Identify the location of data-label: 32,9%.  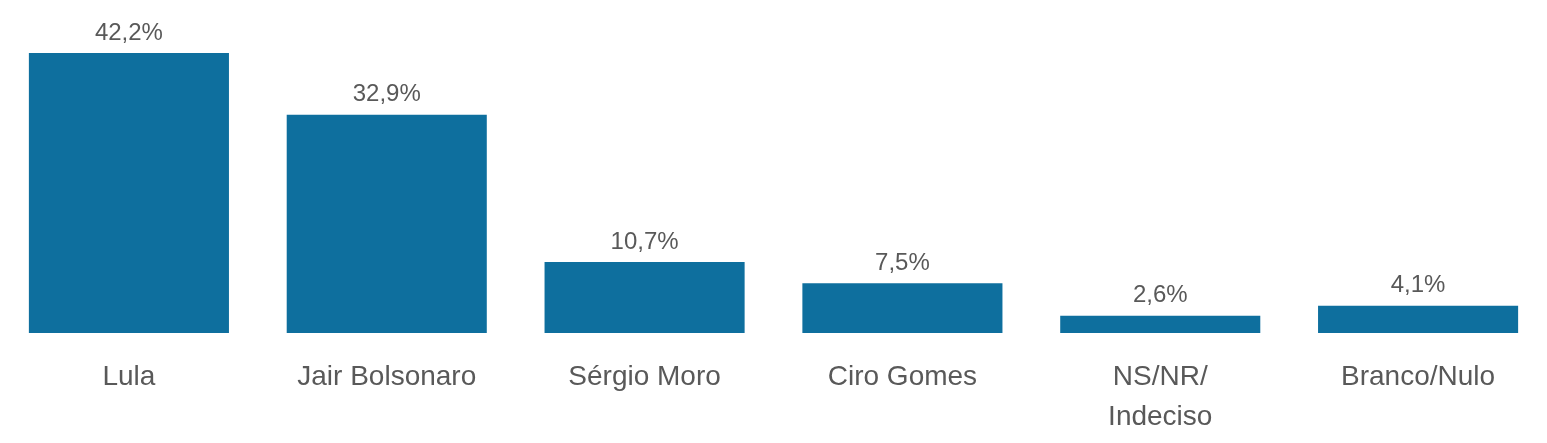
(386, 93).